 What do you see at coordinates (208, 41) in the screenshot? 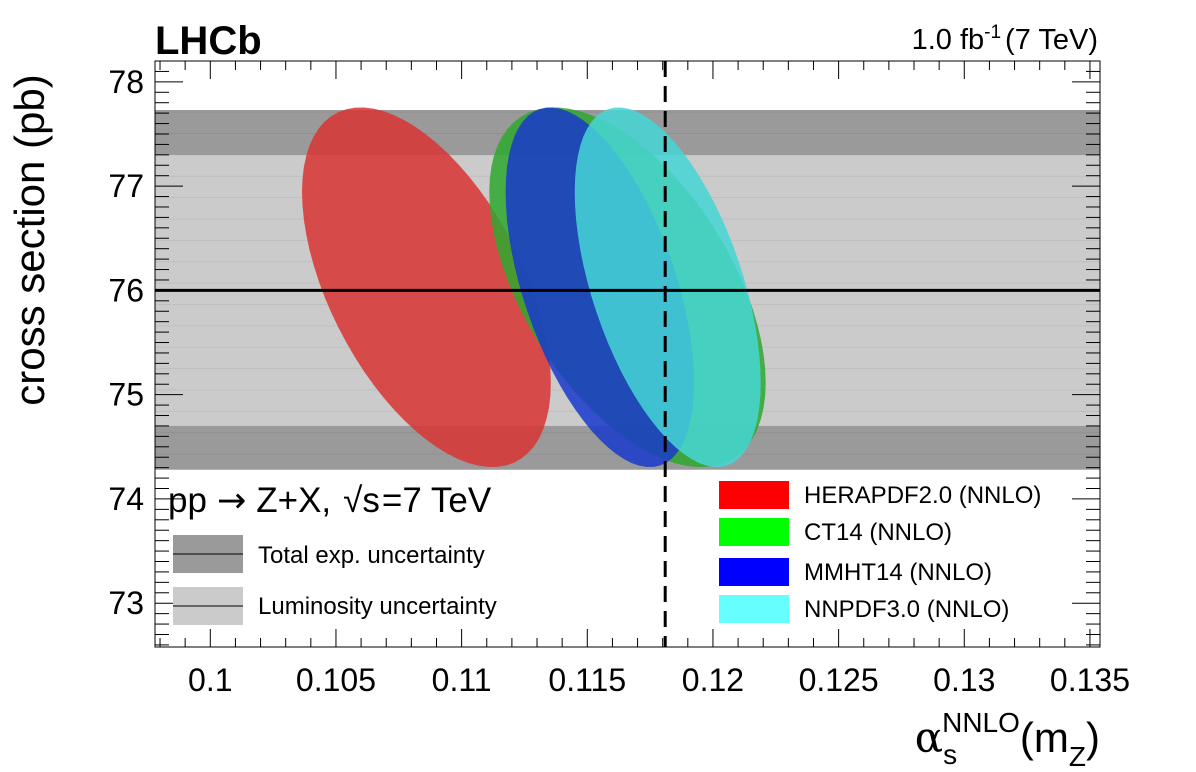
I see `experiment-label: LHCb` at bounding box center [208, 41].